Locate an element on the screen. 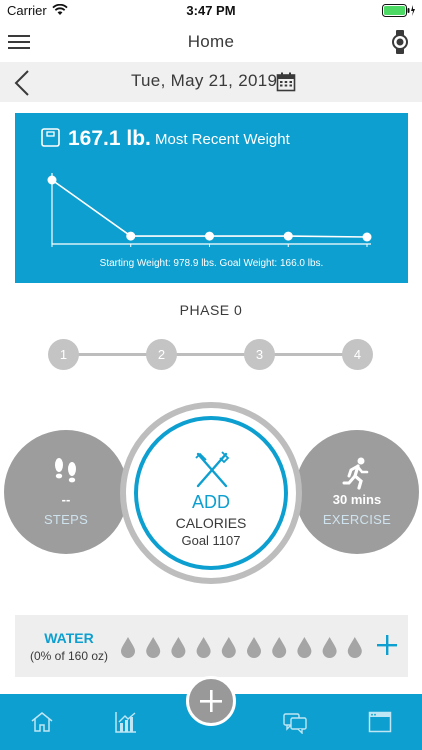 The width and height of the screenshot is (422, 750). browser-icon is located at coordinates (380, 722).